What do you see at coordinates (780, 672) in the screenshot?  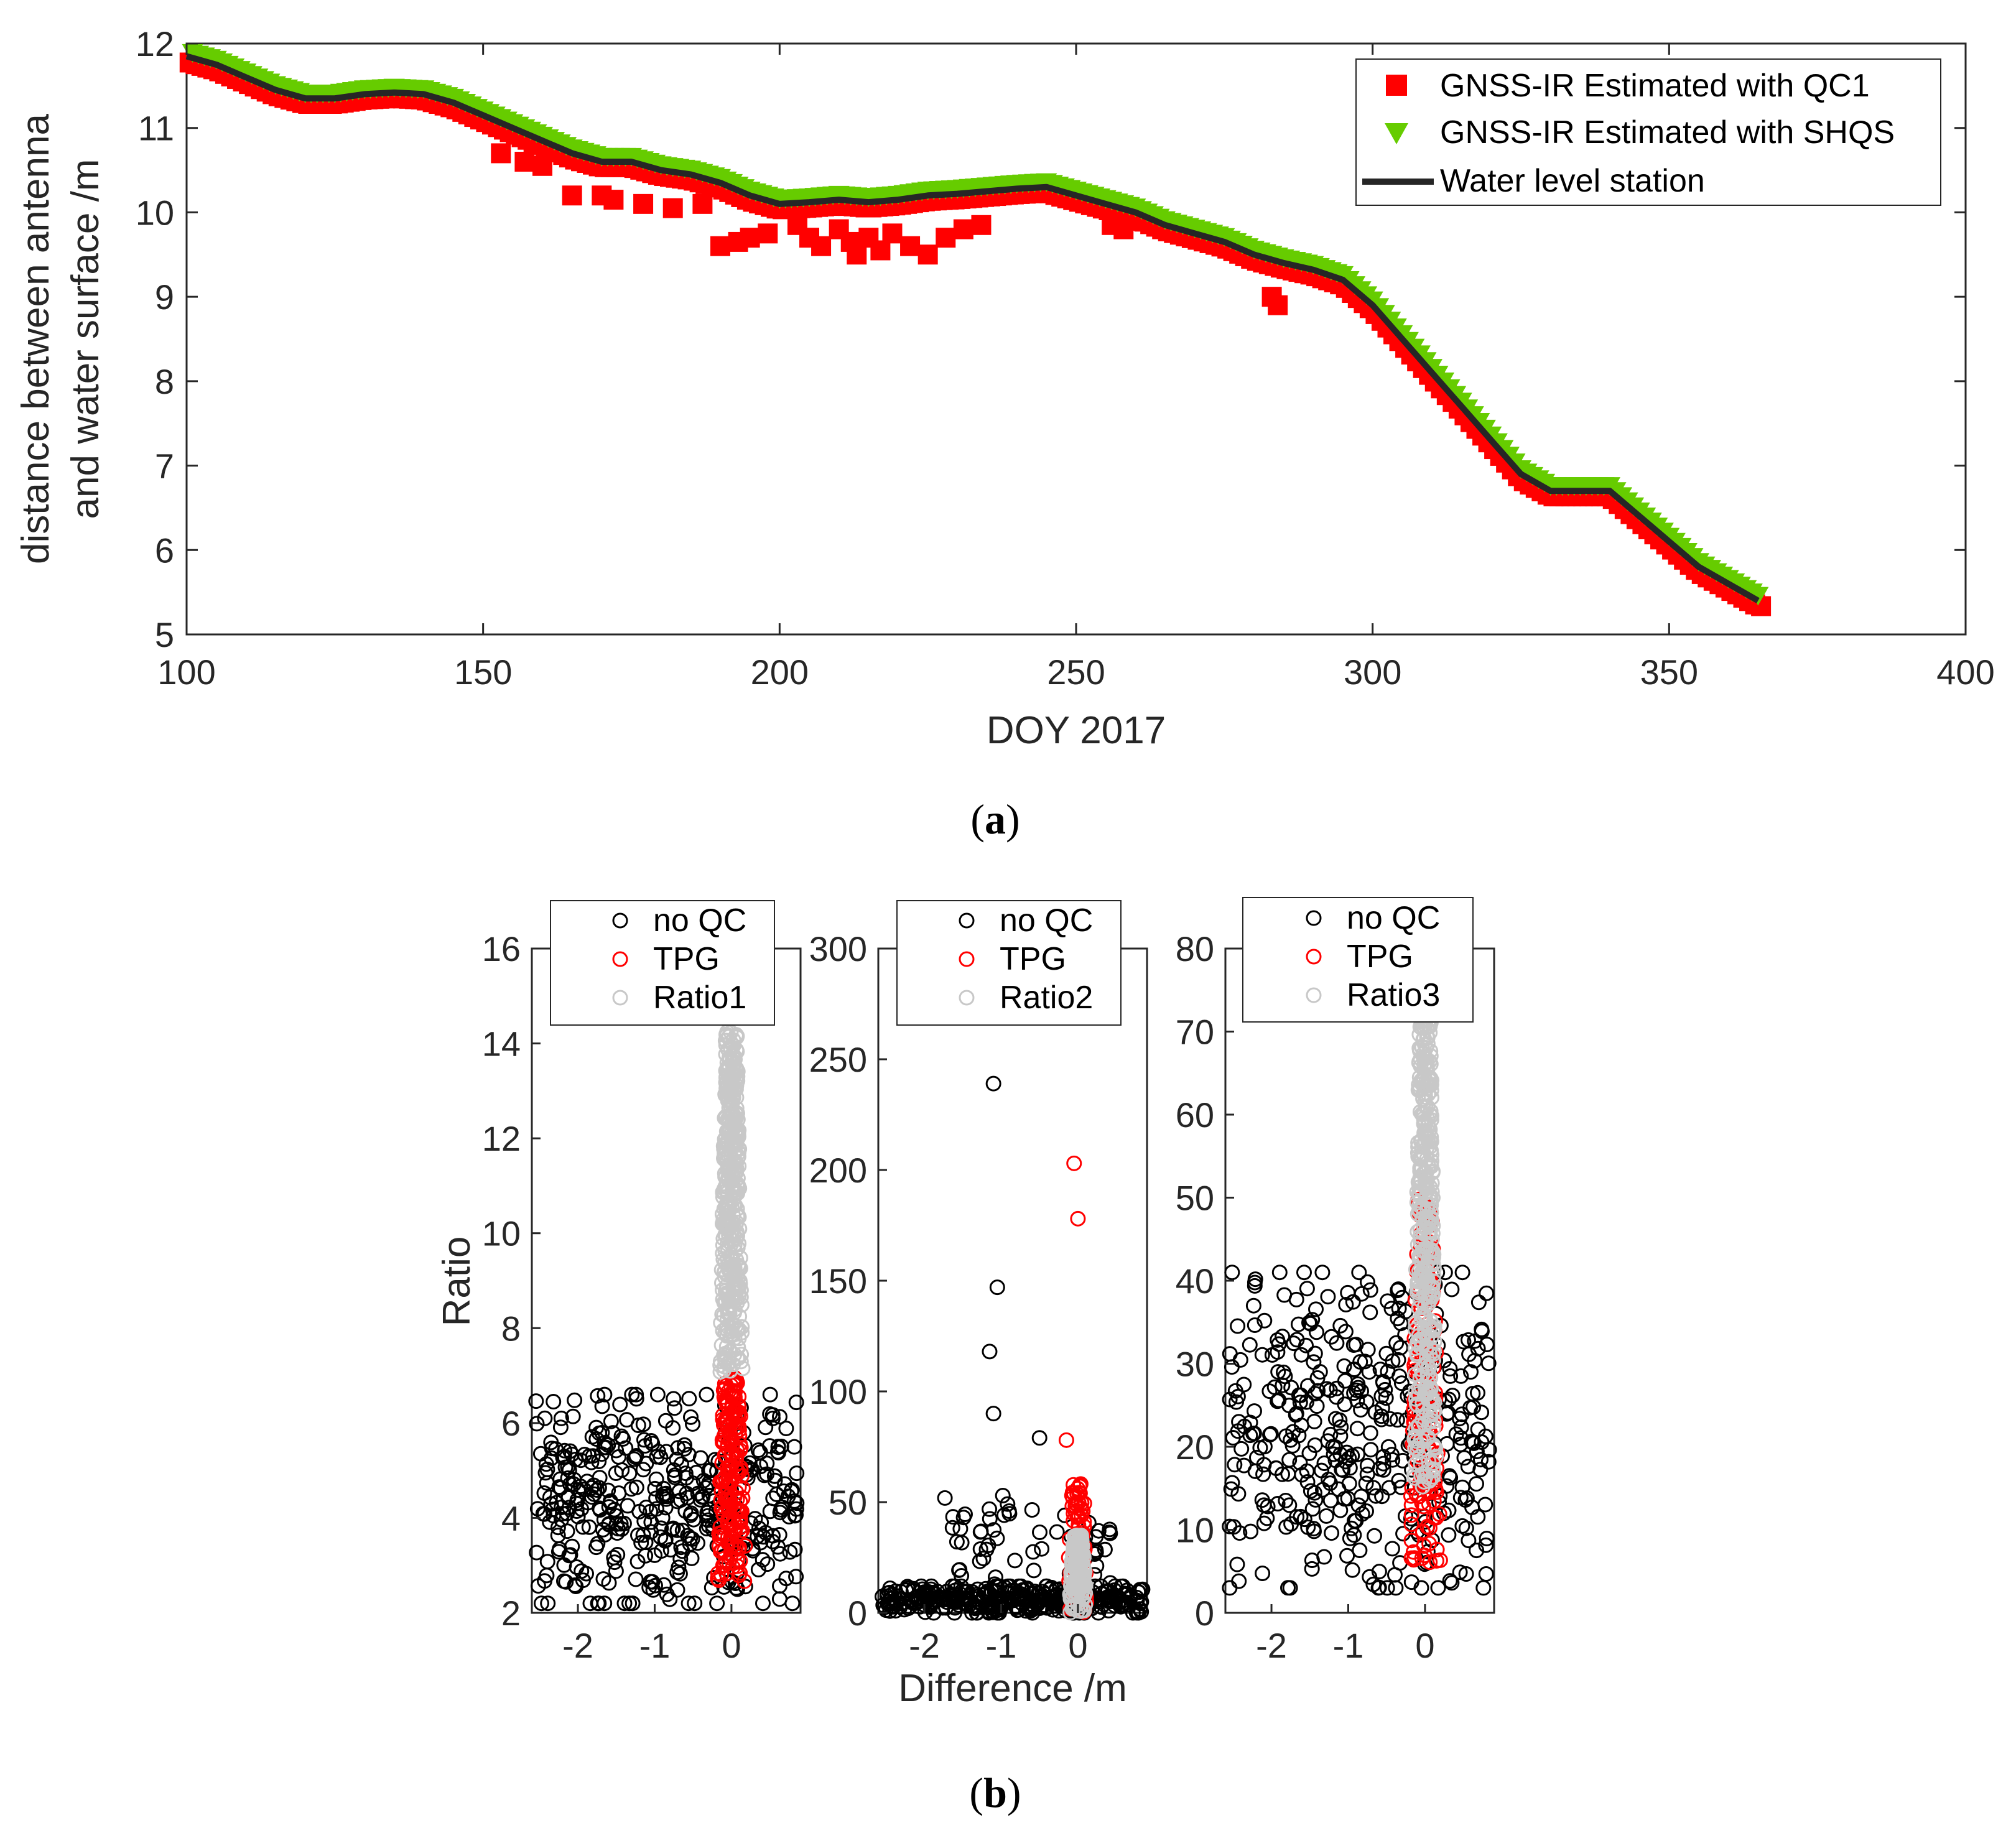 I see `x-tick-label: 200` at bounding box center [780, 672].